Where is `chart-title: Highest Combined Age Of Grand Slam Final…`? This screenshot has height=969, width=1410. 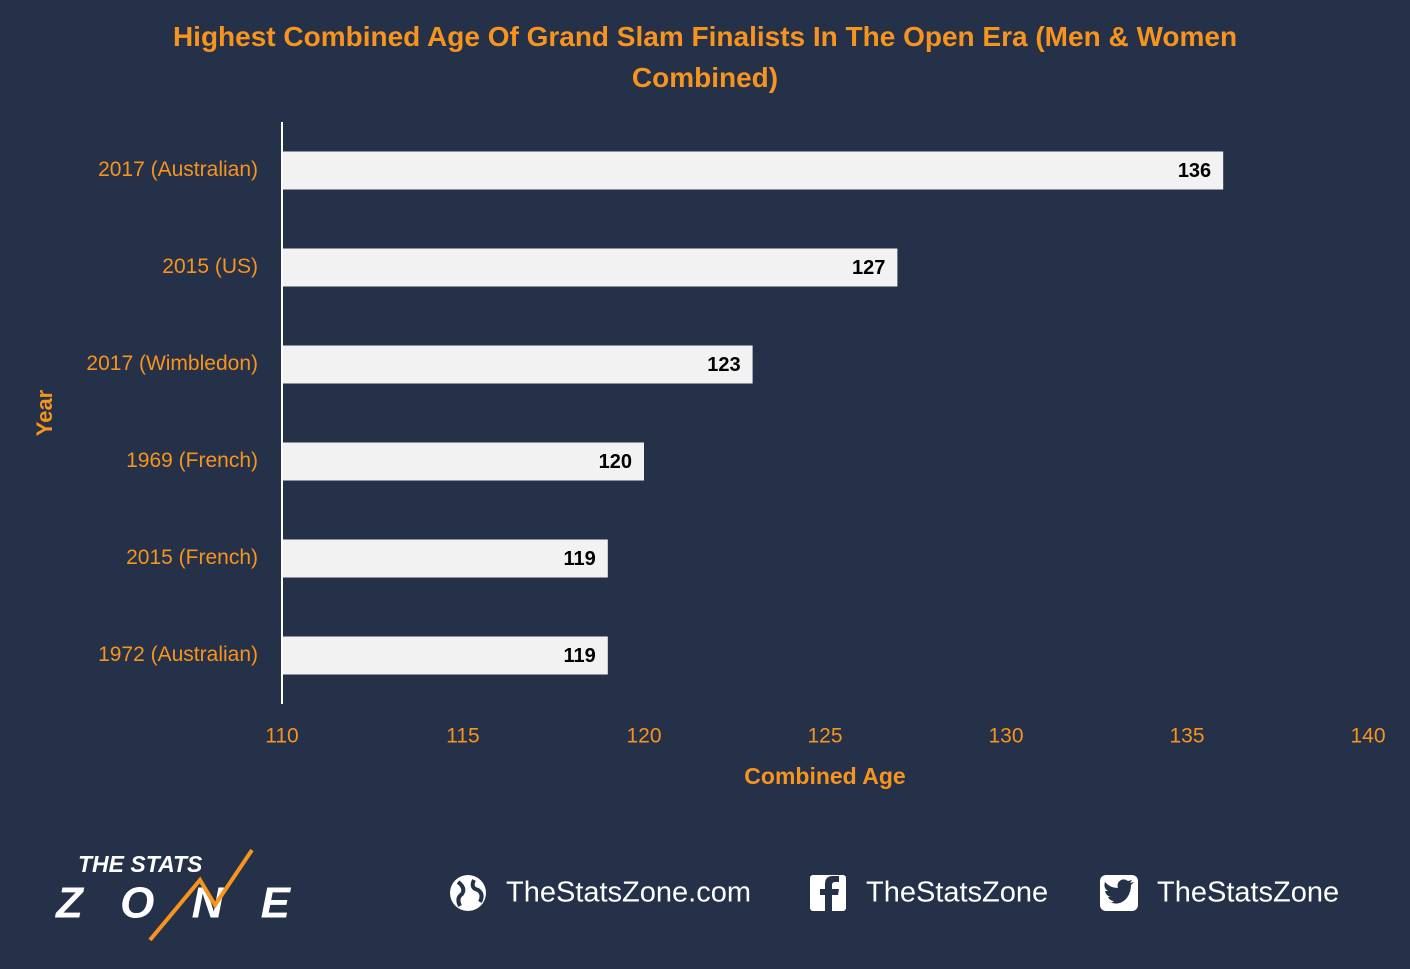
chart-title: Highest Combined Age Of Grand Slam Final… is located at coordinates (705, 57).